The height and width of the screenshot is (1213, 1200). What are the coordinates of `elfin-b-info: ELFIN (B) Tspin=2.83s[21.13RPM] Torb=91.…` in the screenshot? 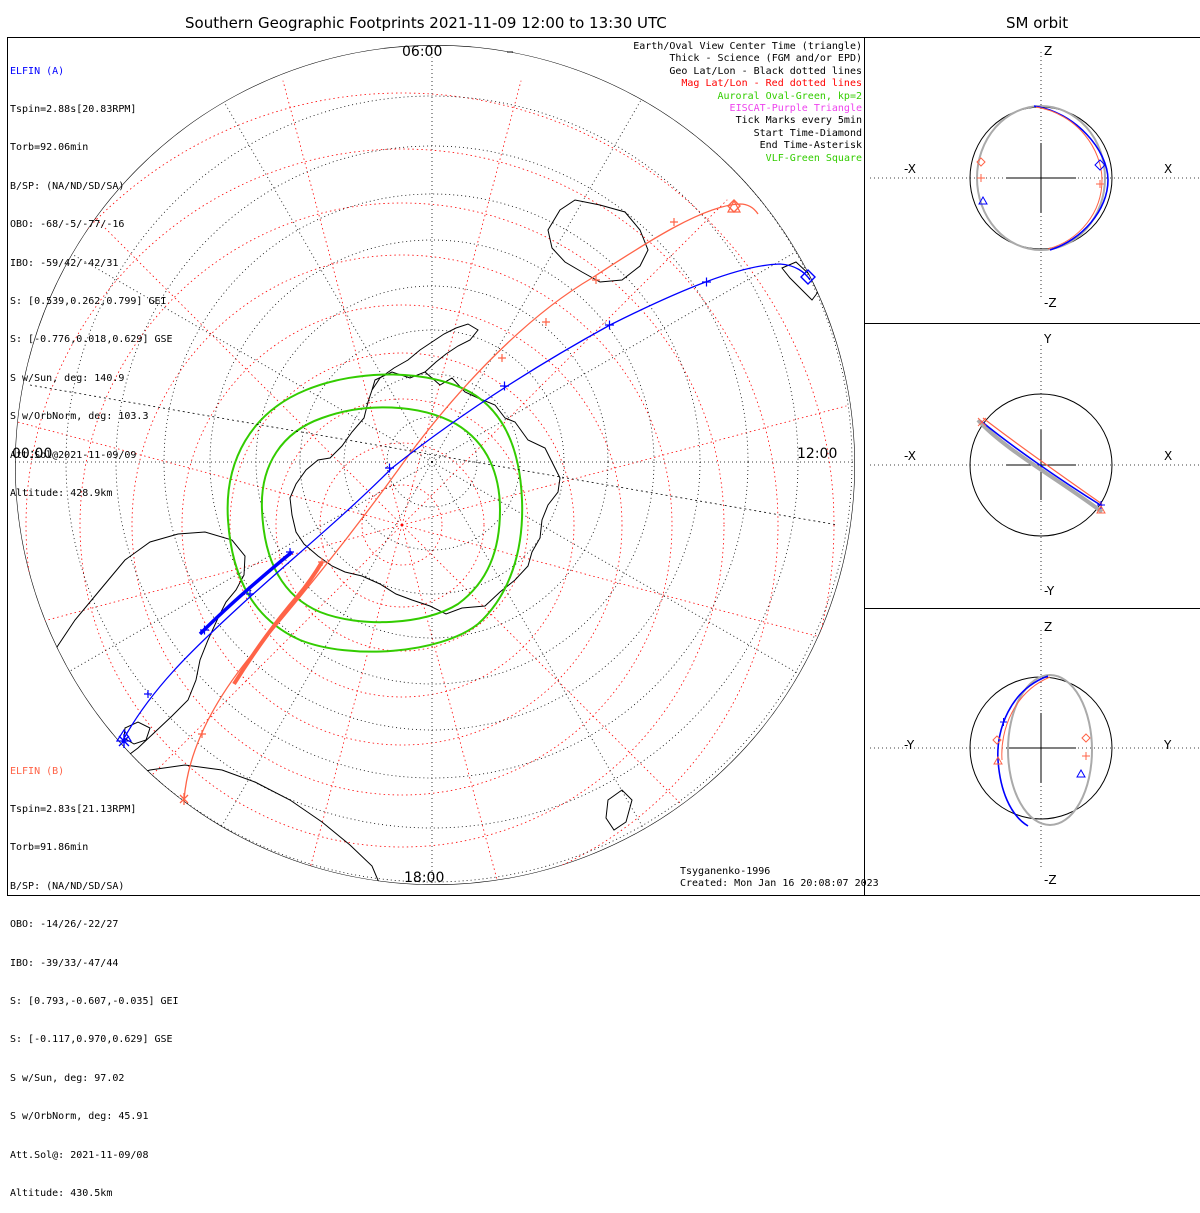 It's located at (94, 976).